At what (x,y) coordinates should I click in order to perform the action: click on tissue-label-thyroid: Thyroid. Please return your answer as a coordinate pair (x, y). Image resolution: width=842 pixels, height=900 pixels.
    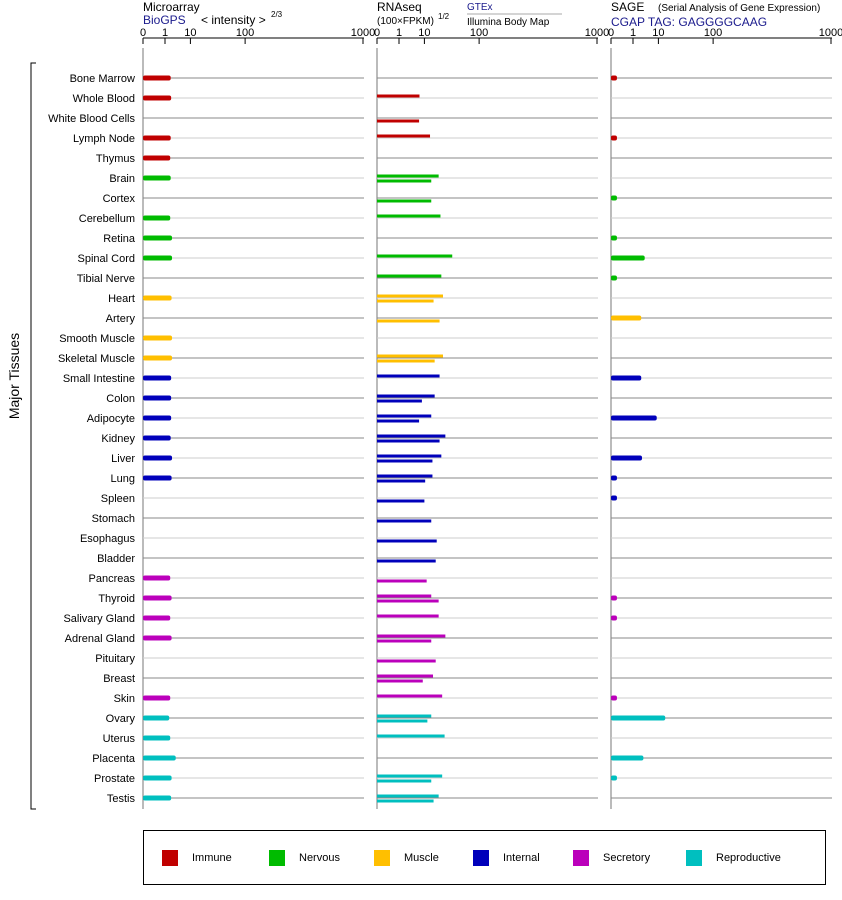
    Looking at the image, I should click on (116, 599).